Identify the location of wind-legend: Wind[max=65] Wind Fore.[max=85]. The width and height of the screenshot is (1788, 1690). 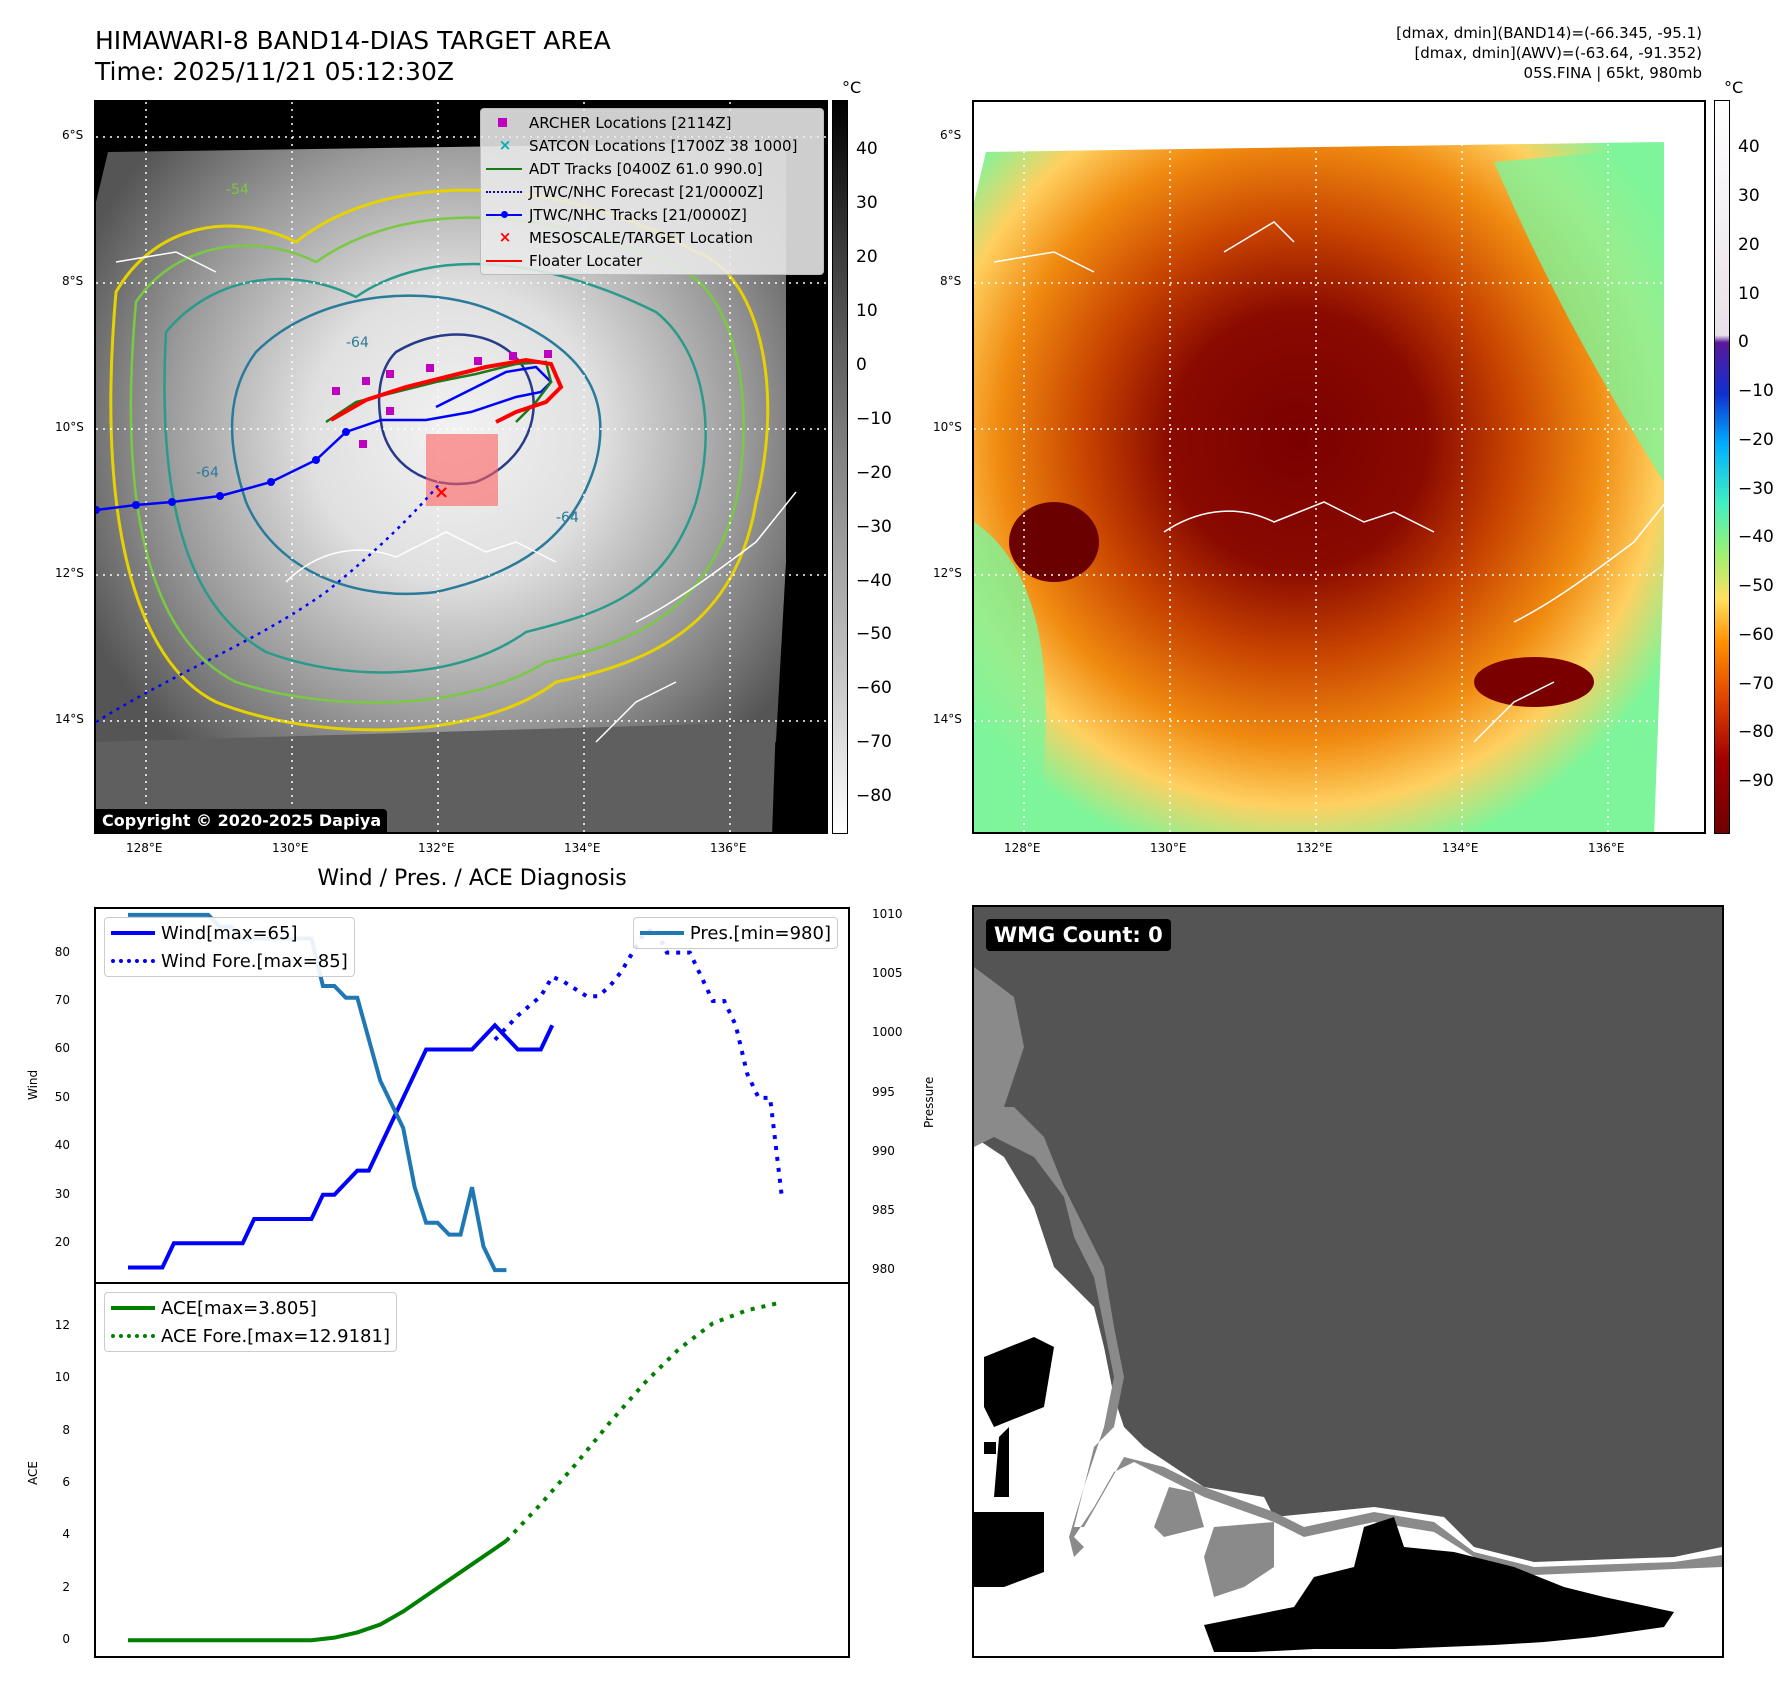
(229, 947).